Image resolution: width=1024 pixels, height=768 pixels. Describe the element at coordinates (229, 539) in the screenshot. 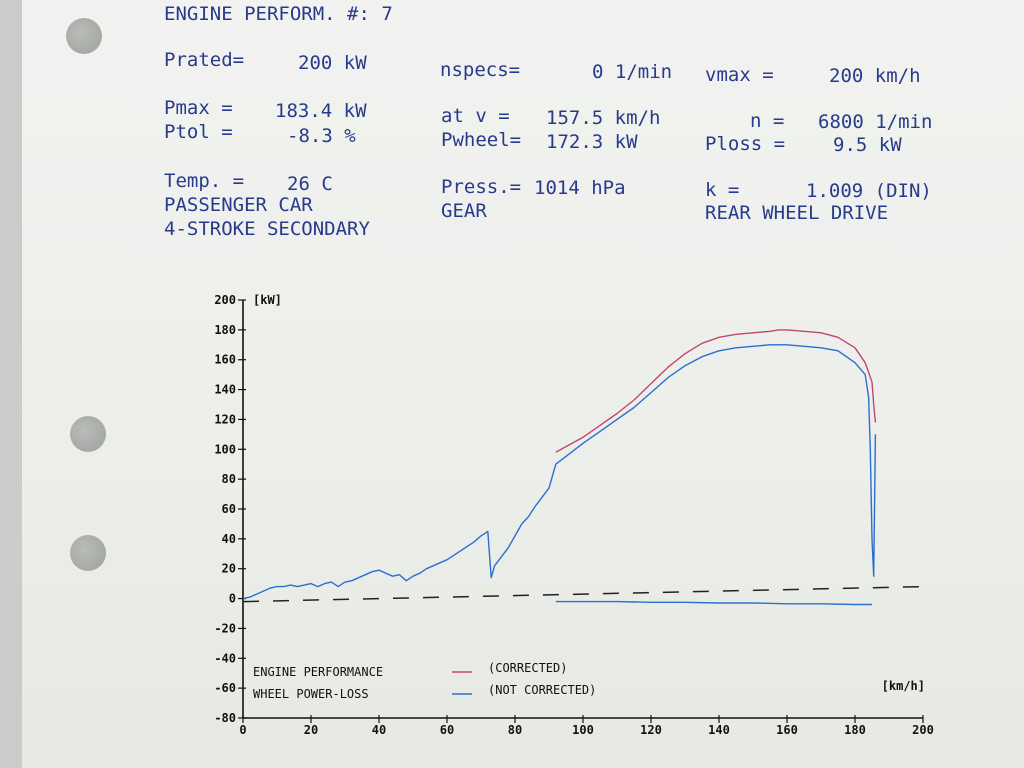

I see `y-tick-label: 40` at that location.